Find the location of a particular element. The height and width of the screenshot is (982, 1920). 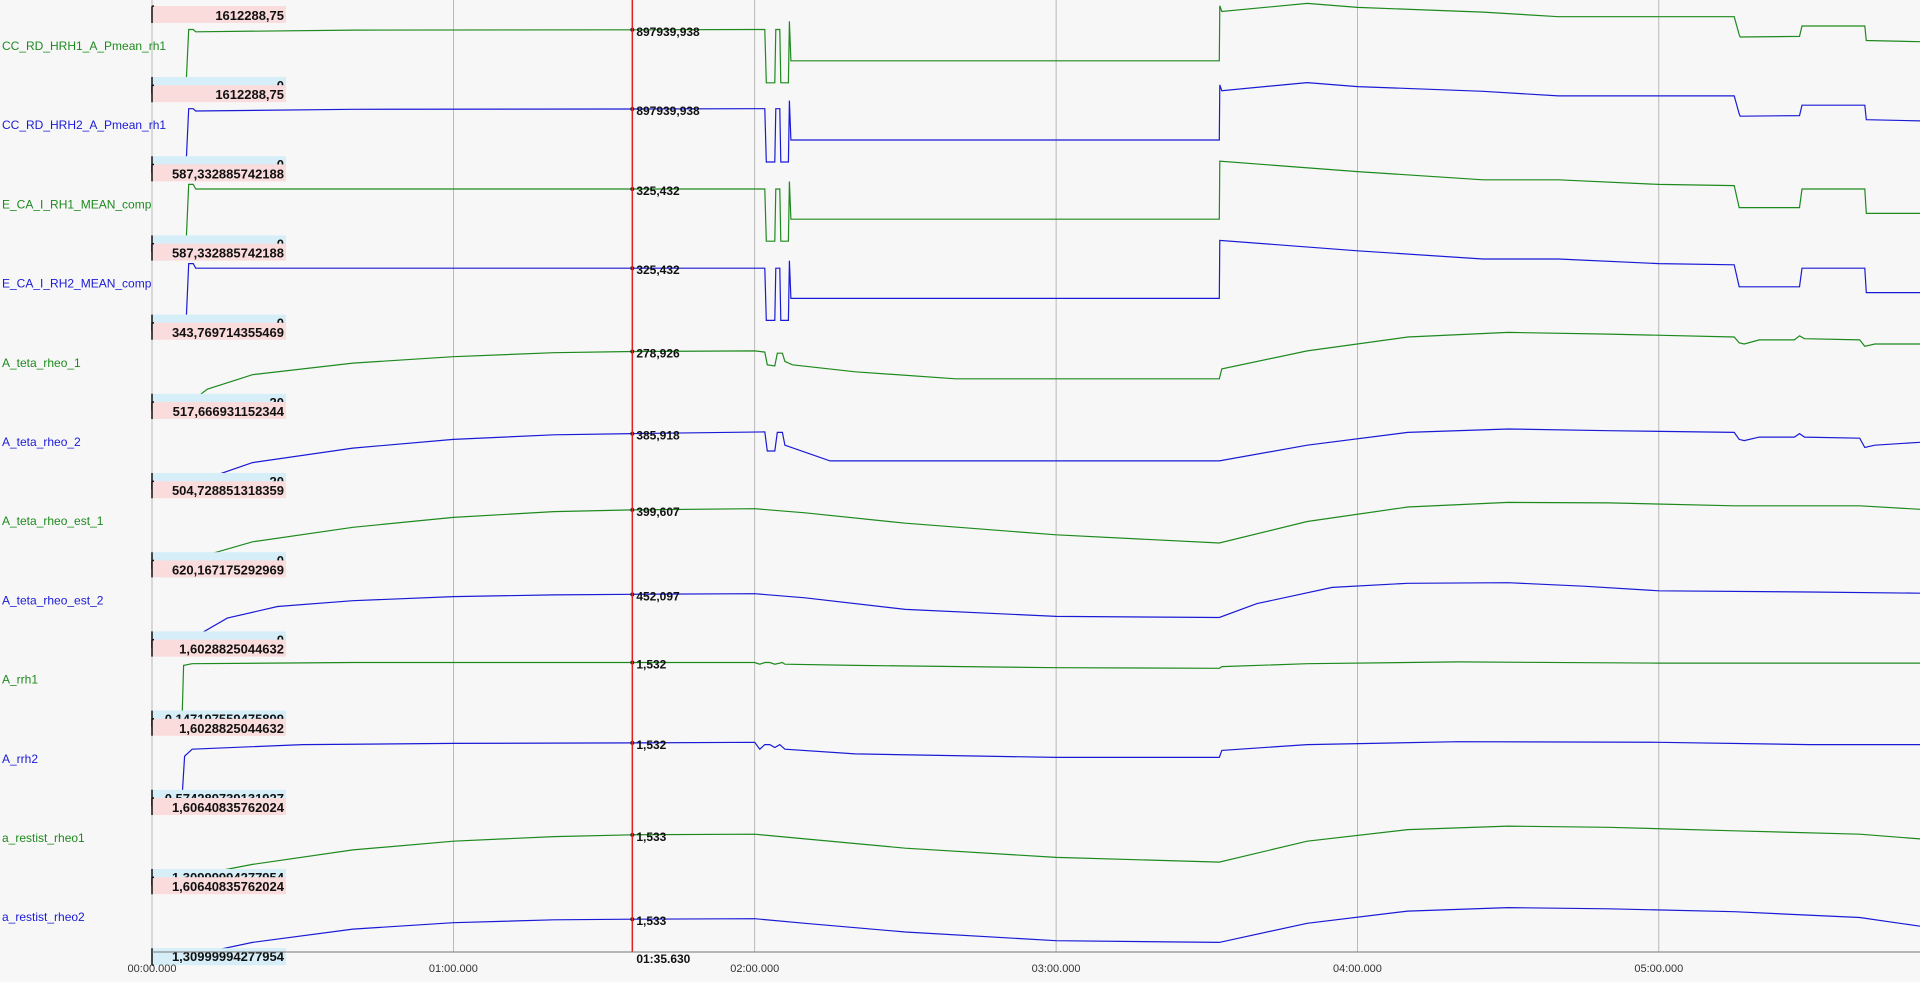

cursor-value: 399,607 is located at coordinates (658, 512).